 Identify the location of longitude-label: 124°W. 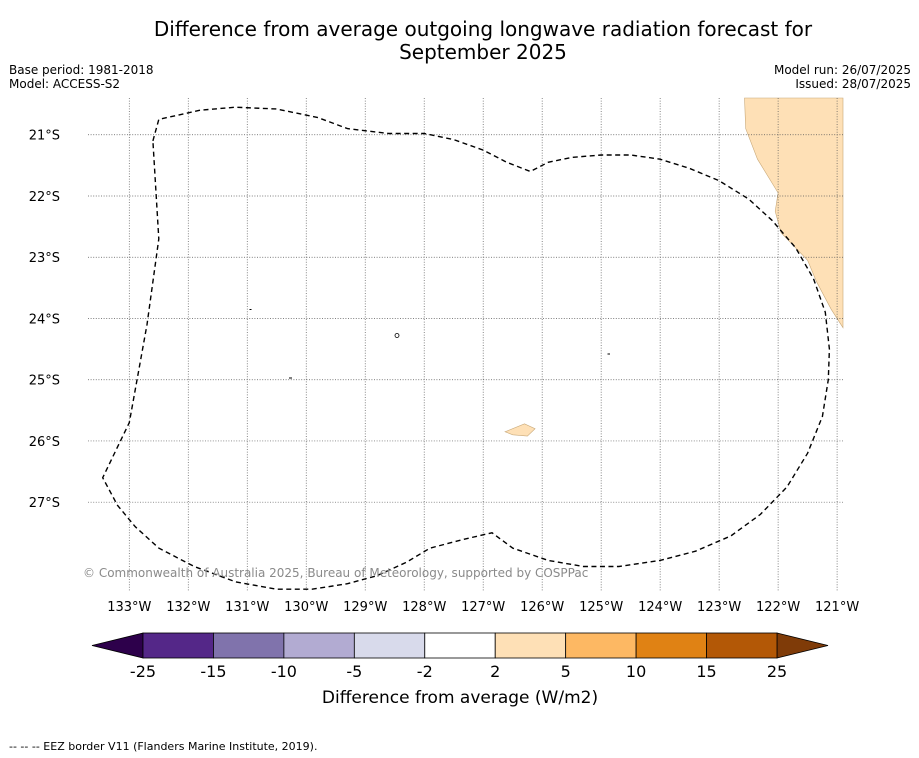
(660, 607).